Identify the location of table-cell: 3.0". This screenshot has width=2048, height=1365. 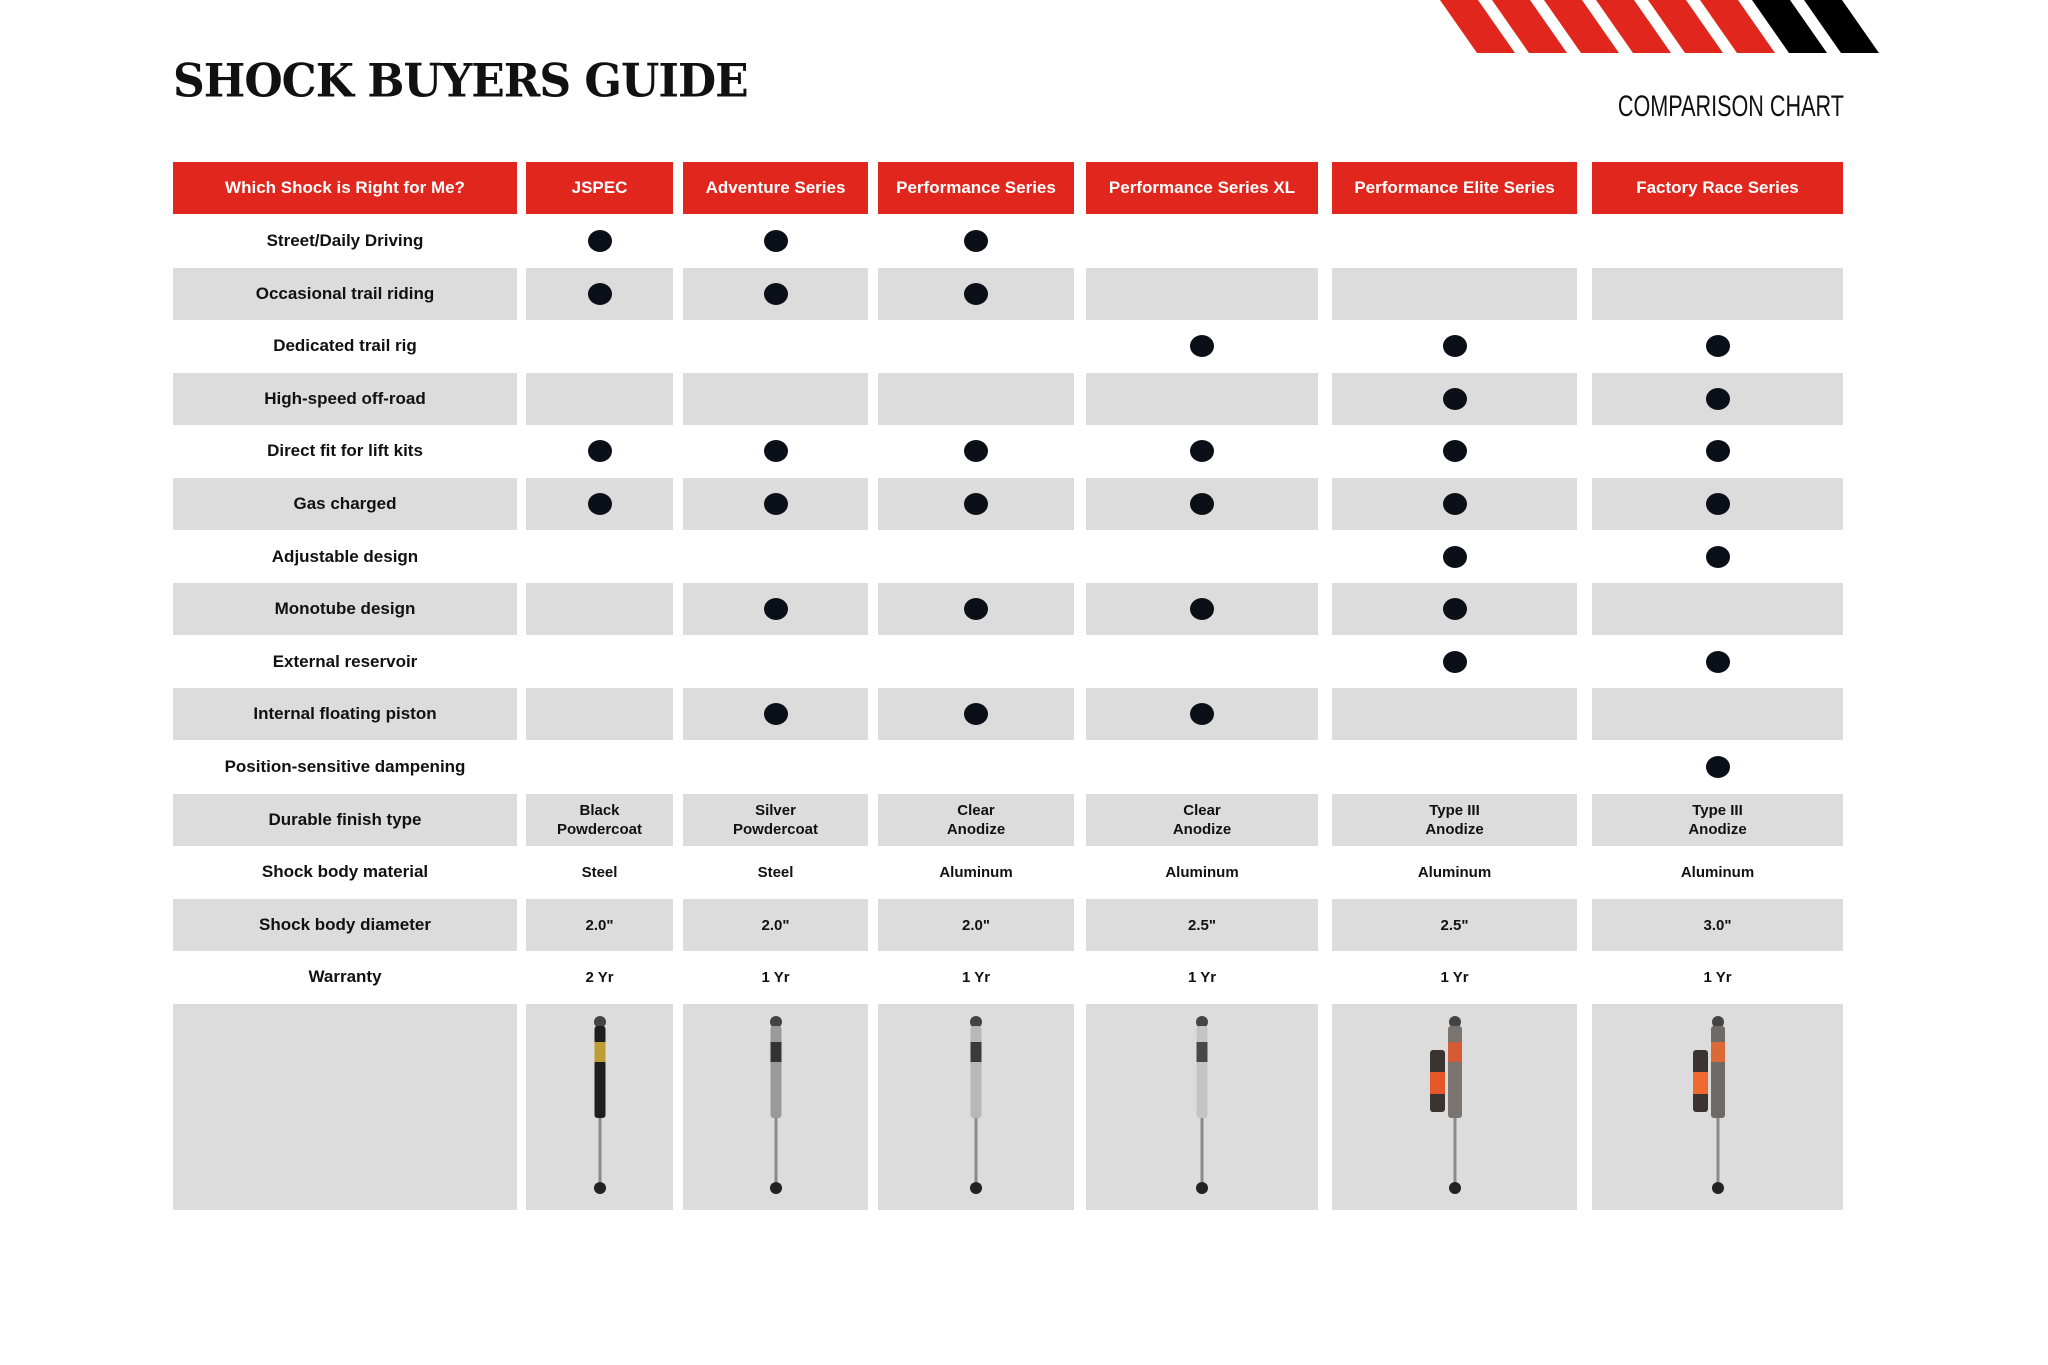
(1717, 925).